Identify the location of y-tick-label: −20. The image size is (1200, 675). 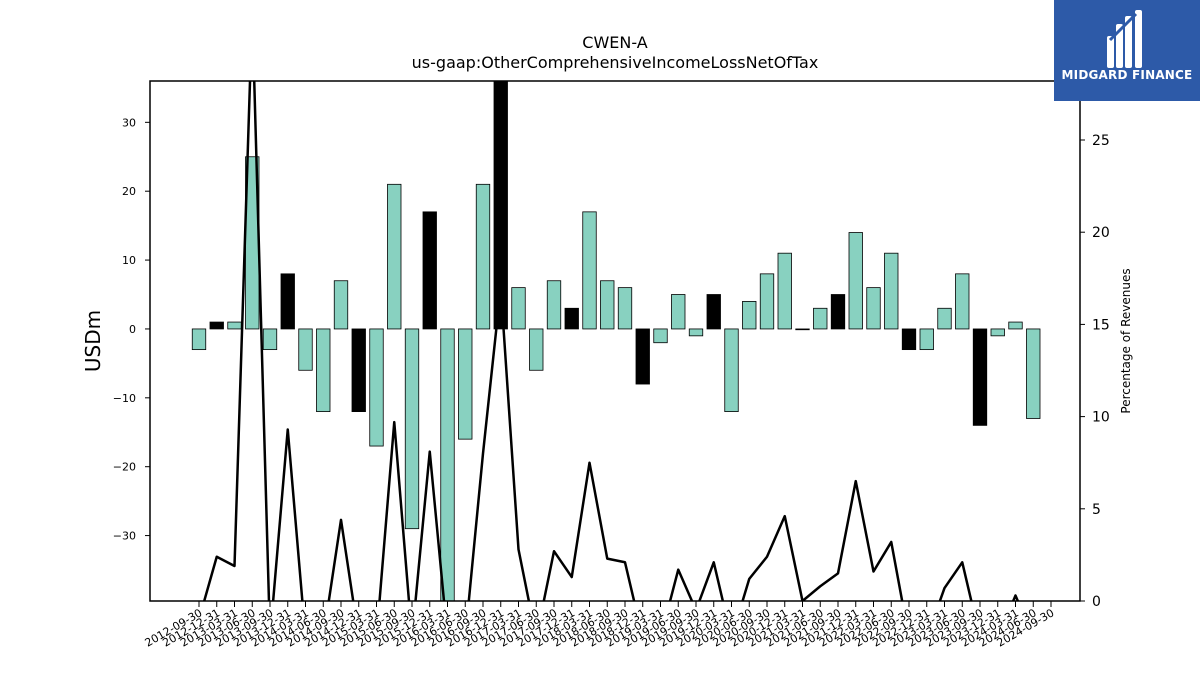
(124, 467).